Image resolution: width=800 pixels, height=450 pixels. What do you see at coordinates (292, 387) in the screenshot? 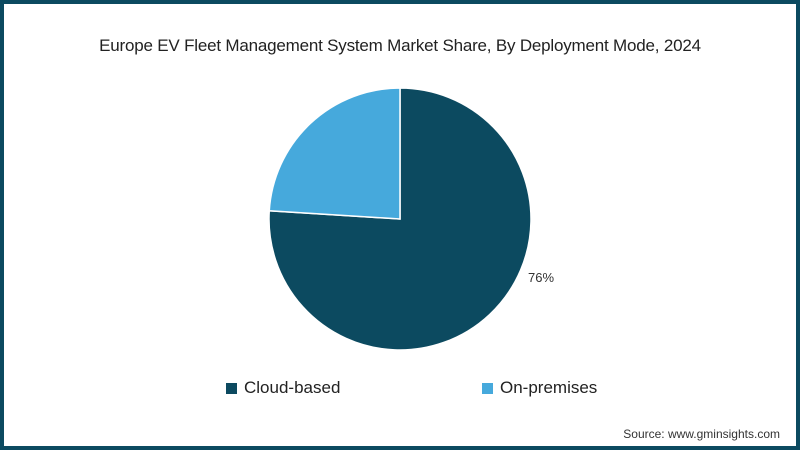
I see `legend-label-cloud-based: Cloud-based` at bounding box center [292, 387].